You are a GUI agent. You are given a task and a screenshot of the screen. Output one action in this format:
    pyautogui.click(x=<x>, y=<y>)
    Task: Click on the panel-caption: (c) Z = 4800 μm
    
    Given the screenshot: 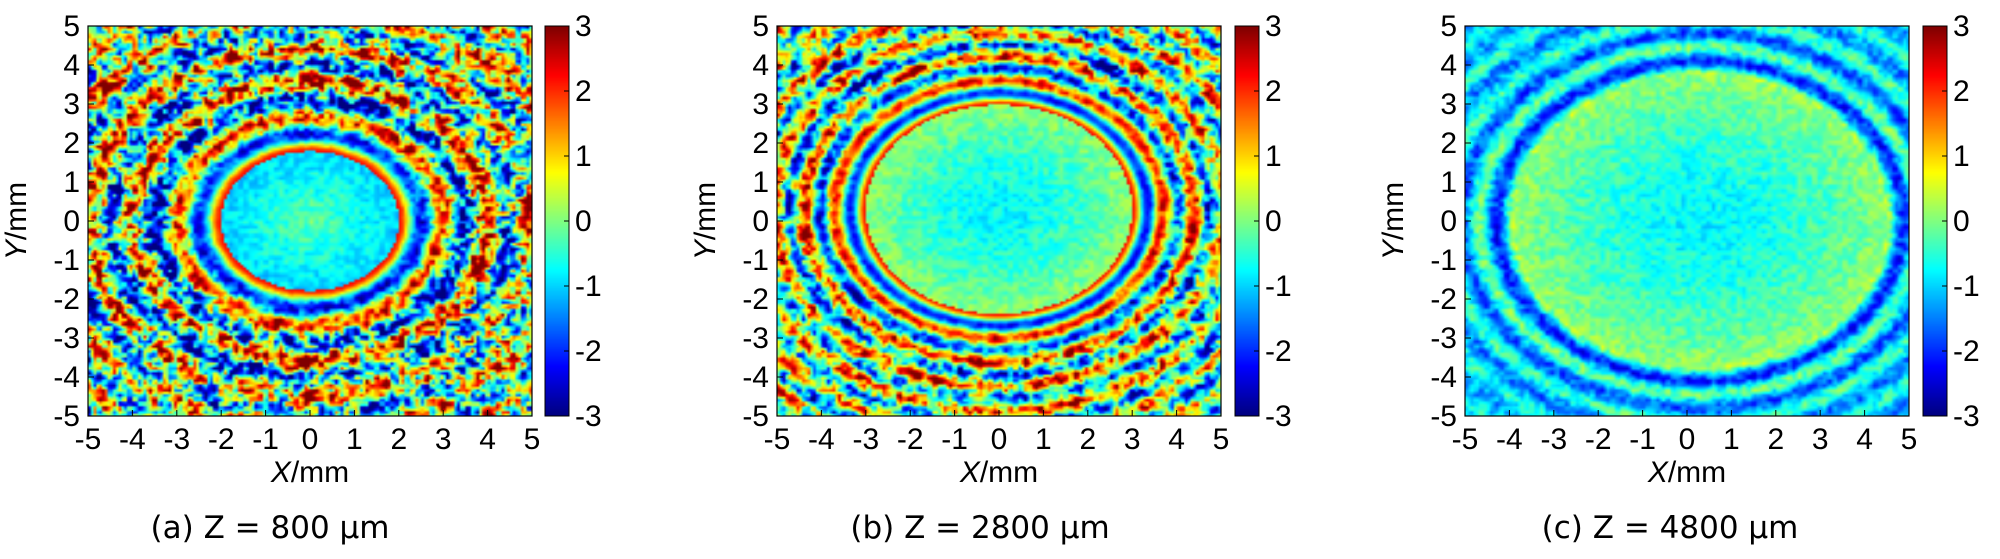 What is the action you would take?
    pyautogui.click(x=1670, y=528)
    